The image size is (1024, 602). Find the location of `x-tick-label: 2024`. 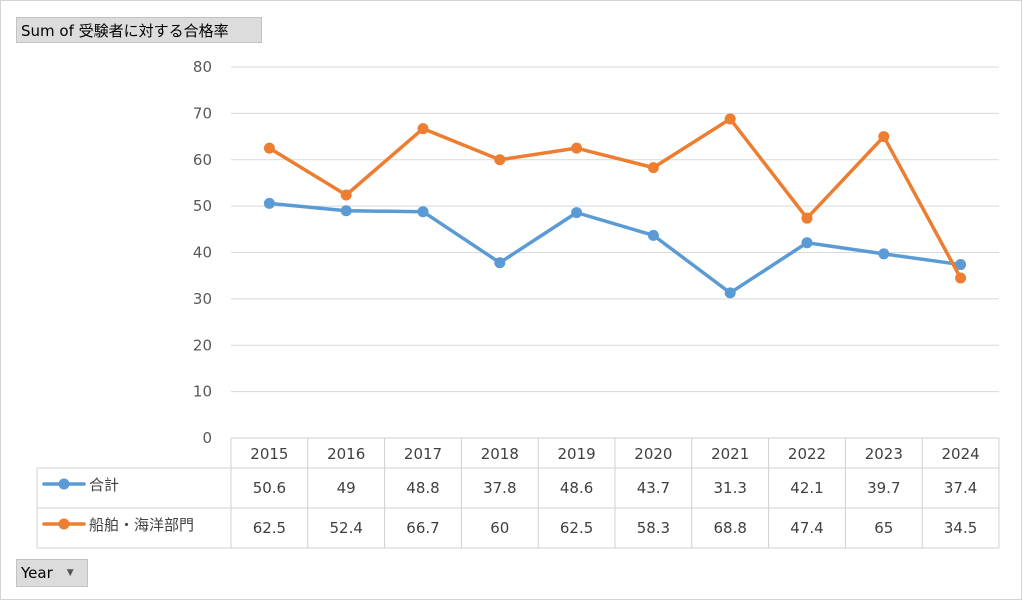

x-tick-label: 2024 is located at coordinates (961, 454).